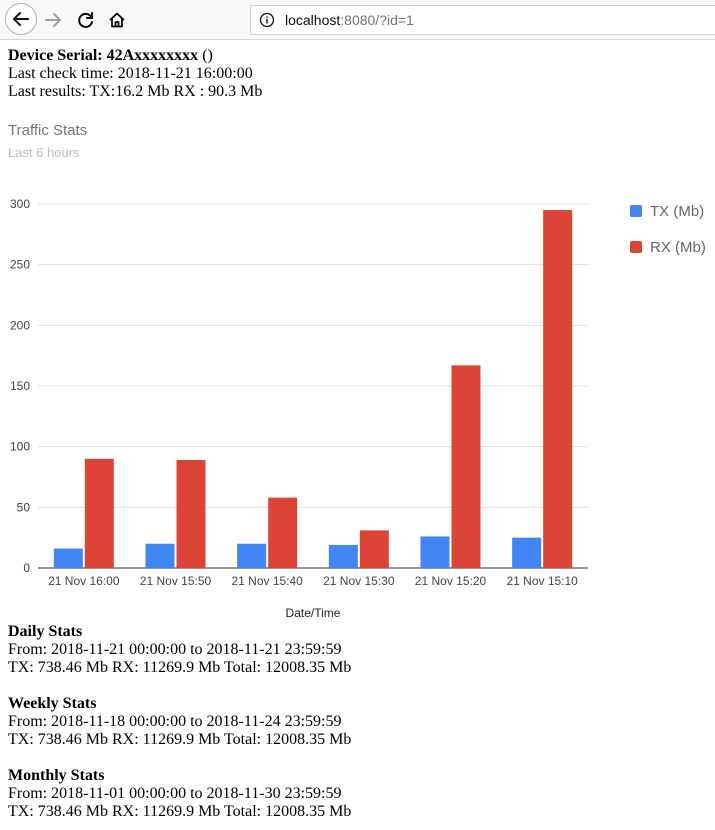 The height and width of the screenshot is (830, 715). I want to click on x-tick-label: 21 Nov 15:10, so click(542, 581).